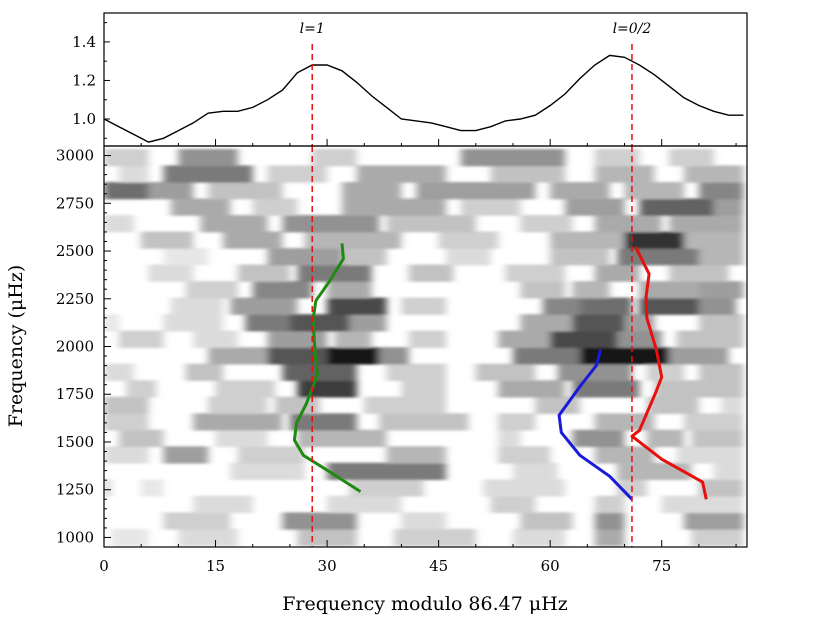 Image resolution: width=830 pixels, height=623 pixels. What do you see at coordinates (424, 98) in the screenshot?
I see `profile-line` at bounding box center [424, 98].